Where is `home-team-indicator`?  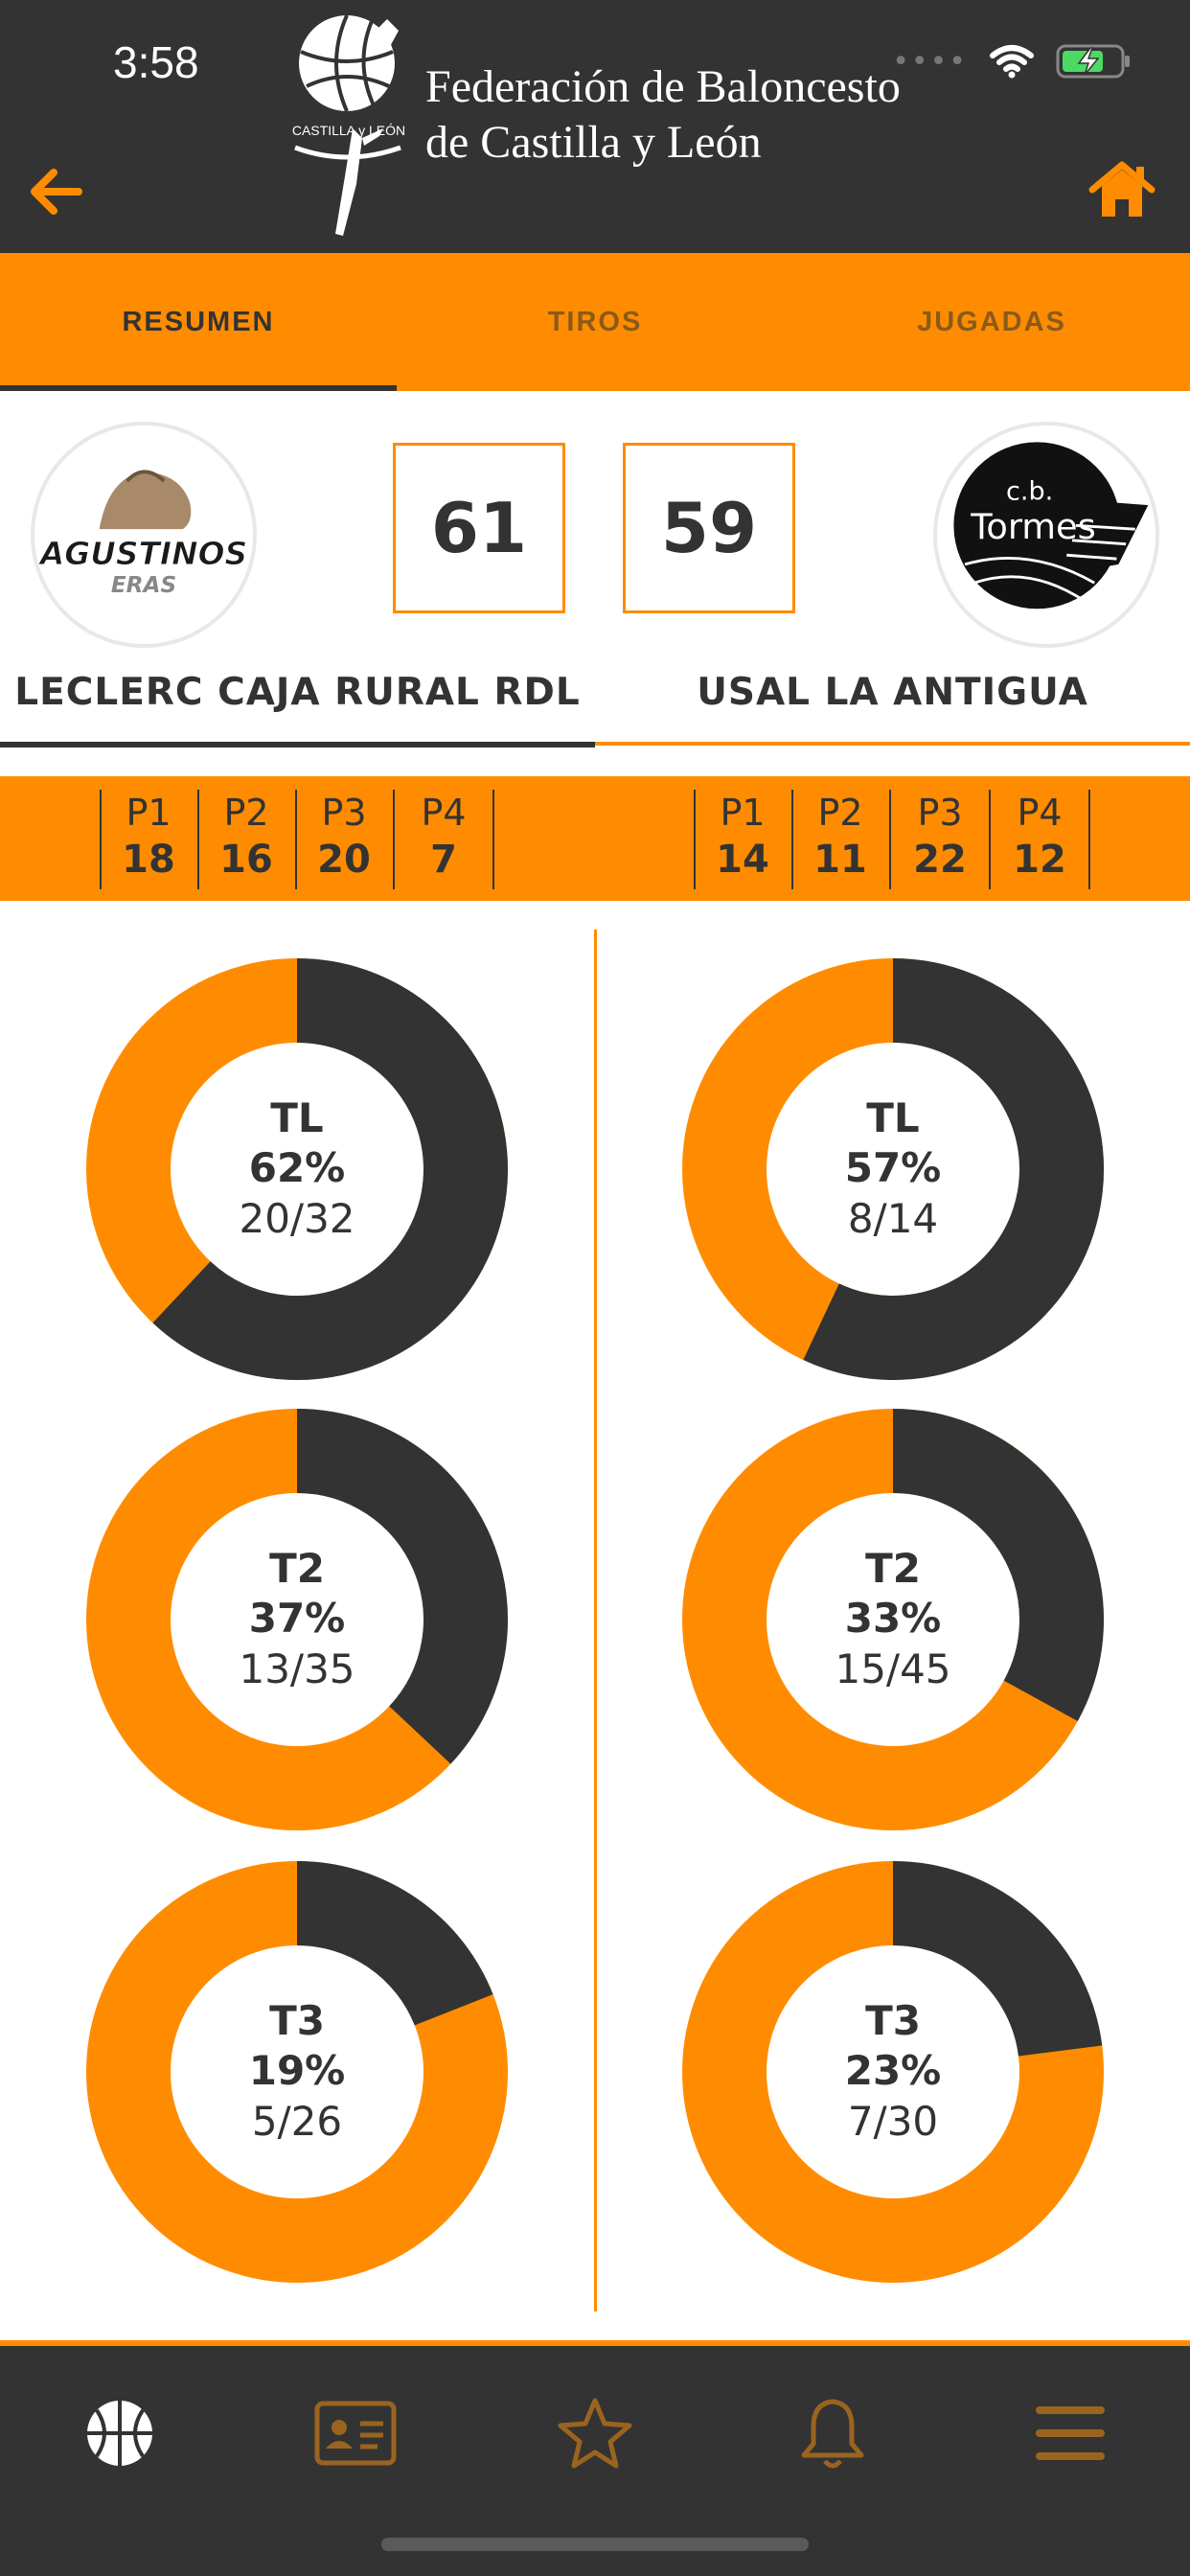 home-team-indicator is located at coordinates (297, 745).